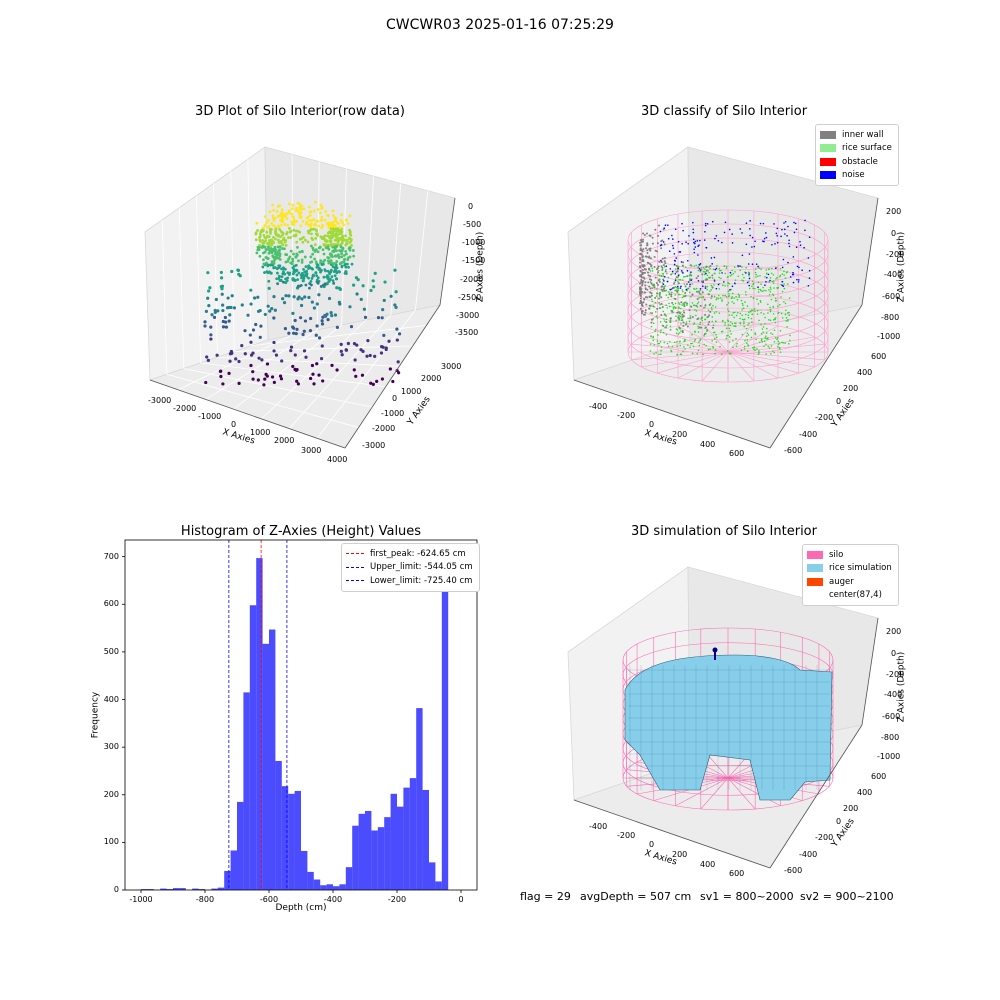  What do you see at coordinates (737, 873) in the screenshot?
I see `p4-xtick: 600` at bounding box center [737, 873].